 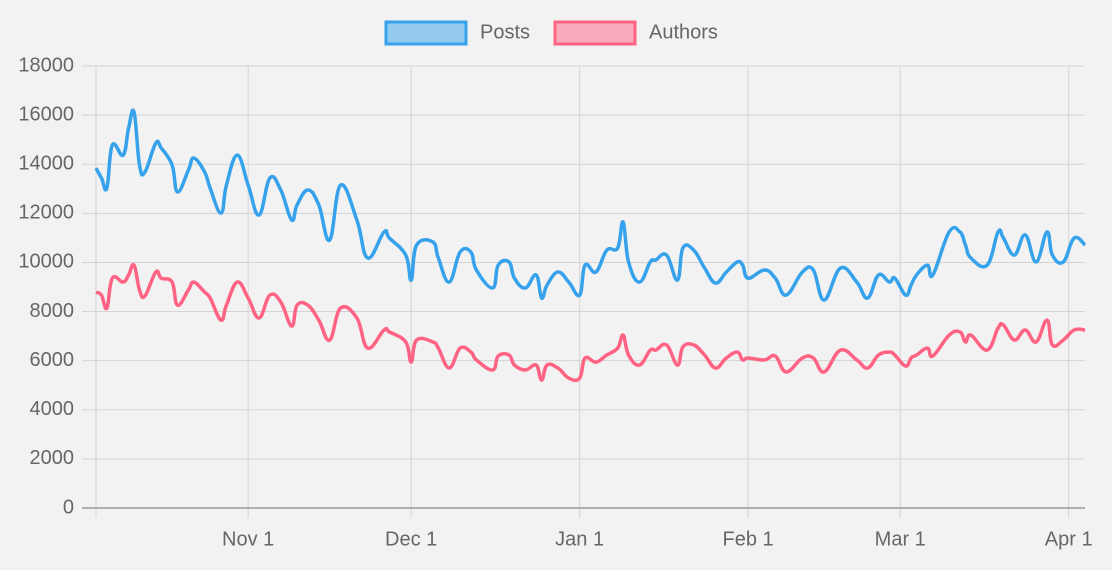 What do you see at coordinates (411, 539) in the screenshot?
I see `x-tick-label: Dec 1` at bounding box center [411, 539].